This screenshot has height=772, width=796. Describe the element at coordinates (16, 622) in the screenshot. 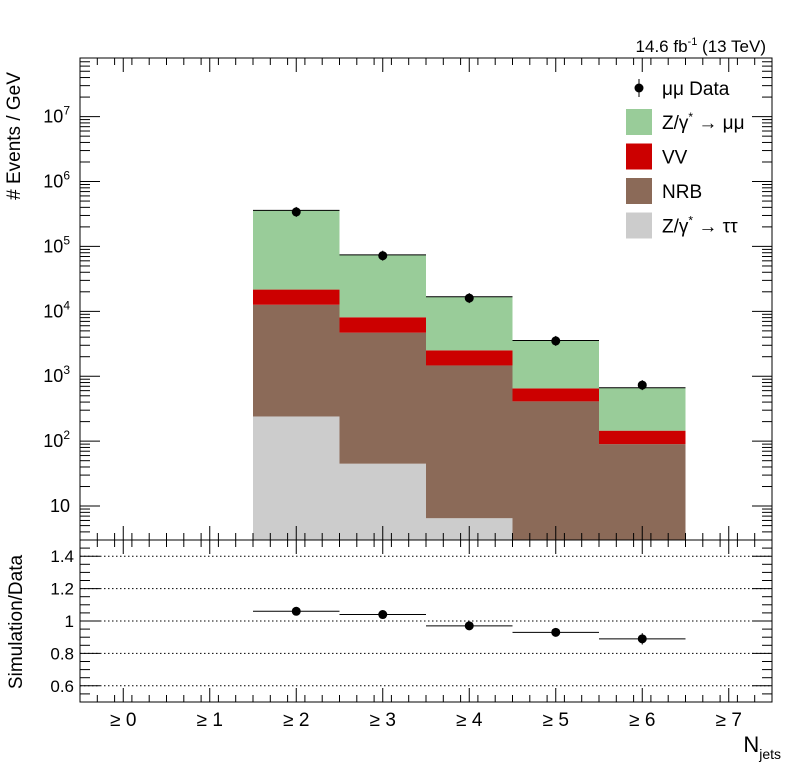

I see `ratio-y-axis-label: Simulation/Data` at that location.